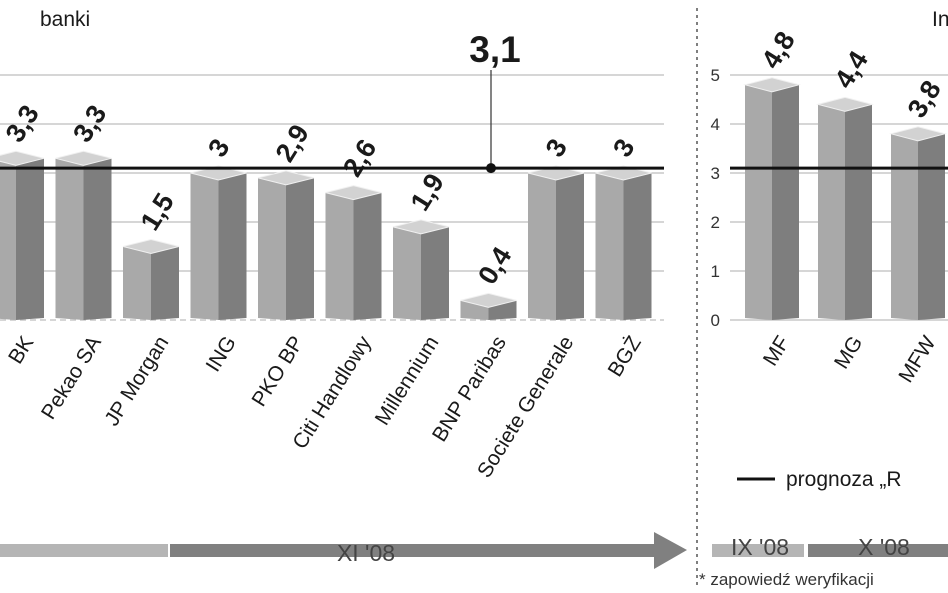 This screenshot has width=948, height=593. Describe the element at coordinates (884, 547) in the screenshot. I see `timeline-label-x: X '08` at that location.